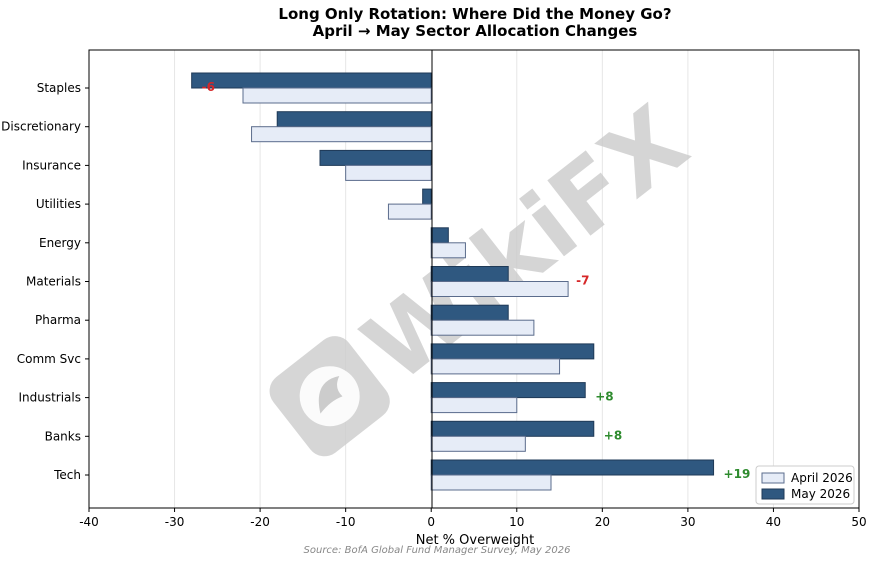  I want to click on x-tick-label: -20, so click(260, 522).